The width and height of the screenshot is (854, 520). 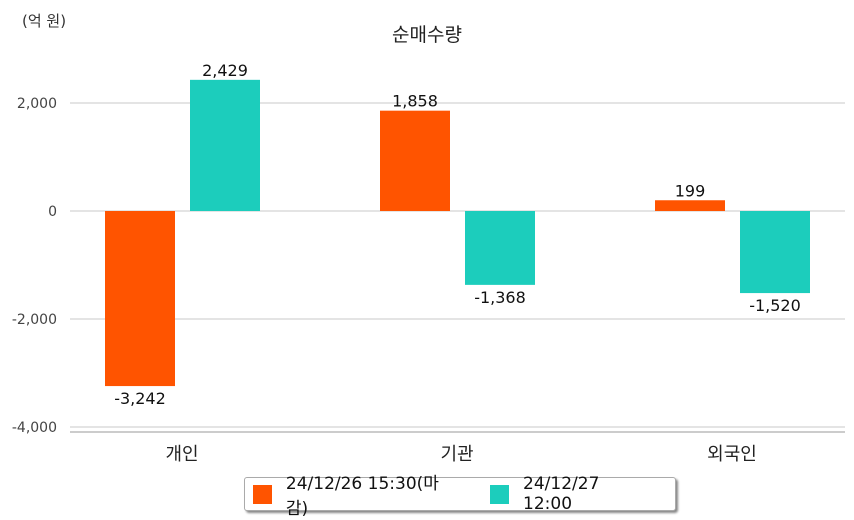 What do you see at coordinates (500, 297) in the screenshot?
I see `data-label: -1,368` at bounding box center [500, 297].